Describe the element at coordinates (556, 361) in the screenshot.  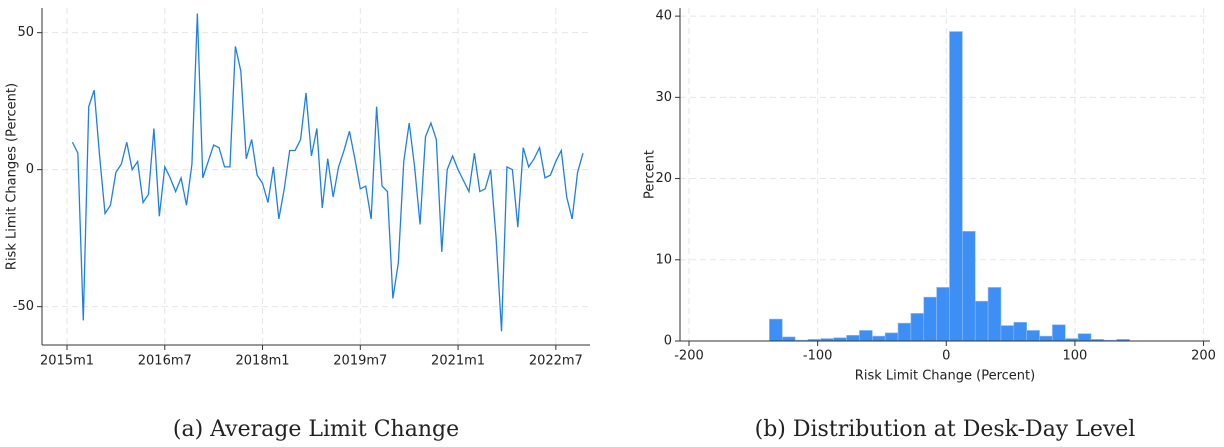
I see `x-tick-label: 2022m7` at that location.